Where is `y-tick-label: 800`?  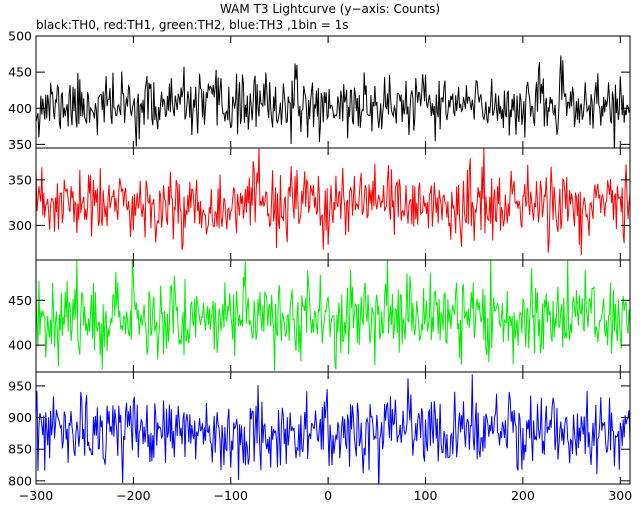
y-tick-label: 800 is located at coordinates (20, 480).